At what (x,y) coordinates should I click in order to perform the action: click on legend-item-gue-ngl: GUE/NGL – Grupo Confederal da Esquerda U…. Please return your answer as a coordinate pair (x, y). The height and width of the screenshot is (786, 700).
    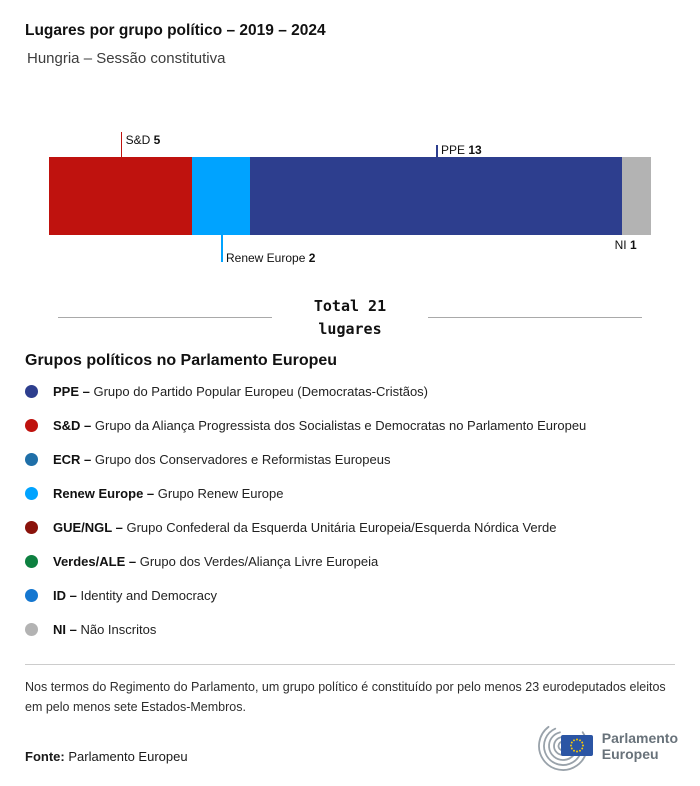
    Looking at the image, I should click on (350, 527).